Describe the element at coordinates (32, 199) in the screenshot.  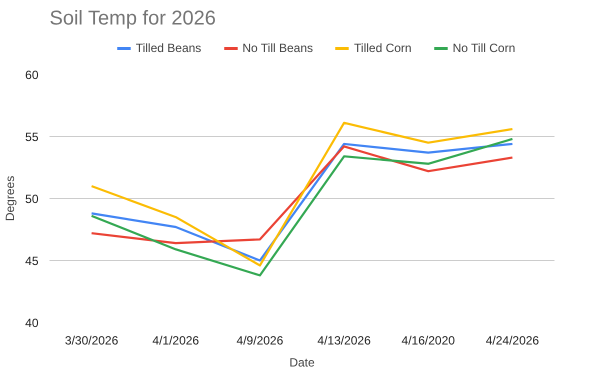
I see `y-tick-label: 50` at that location.